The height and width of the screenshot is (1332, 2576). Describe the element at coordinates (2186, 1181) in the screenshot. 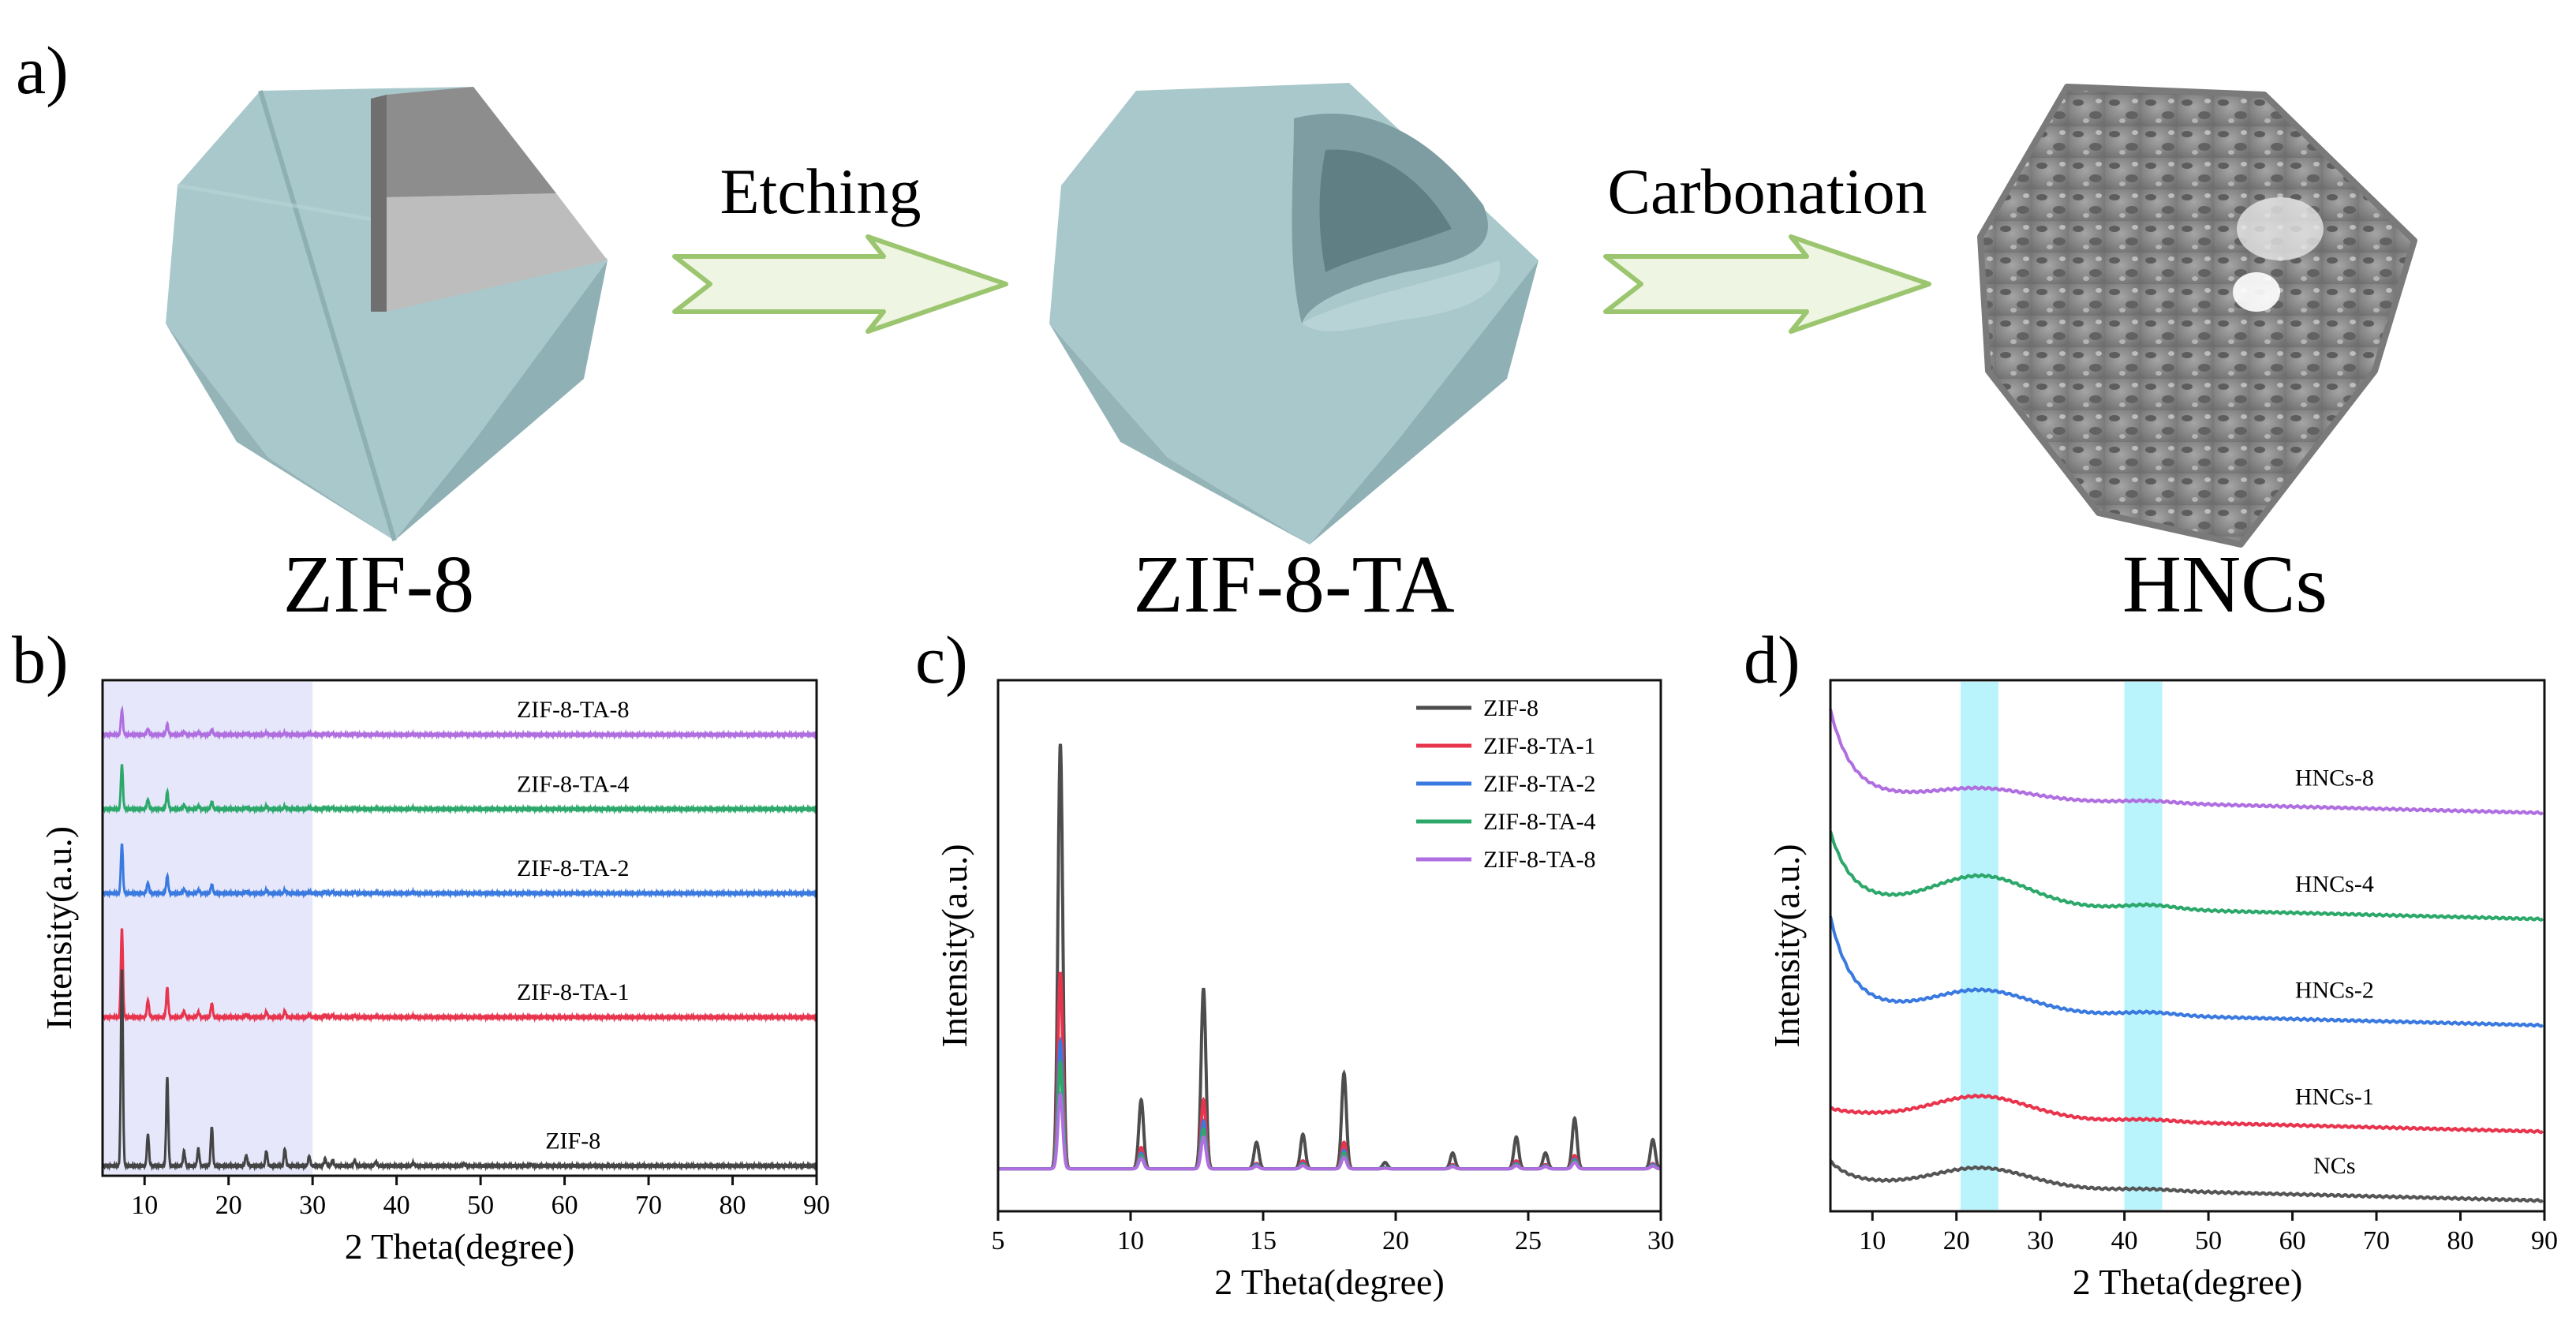

I see `series-line-ncs` at that location.